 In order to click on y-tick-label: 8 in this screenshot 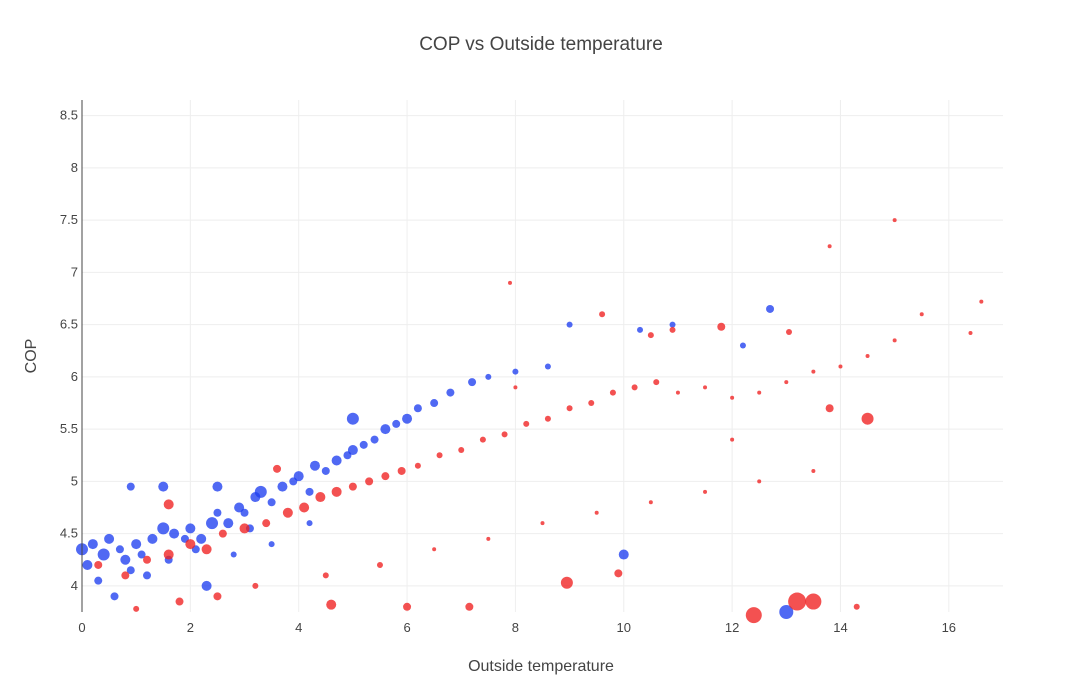, I will do `click(74, 167)`.